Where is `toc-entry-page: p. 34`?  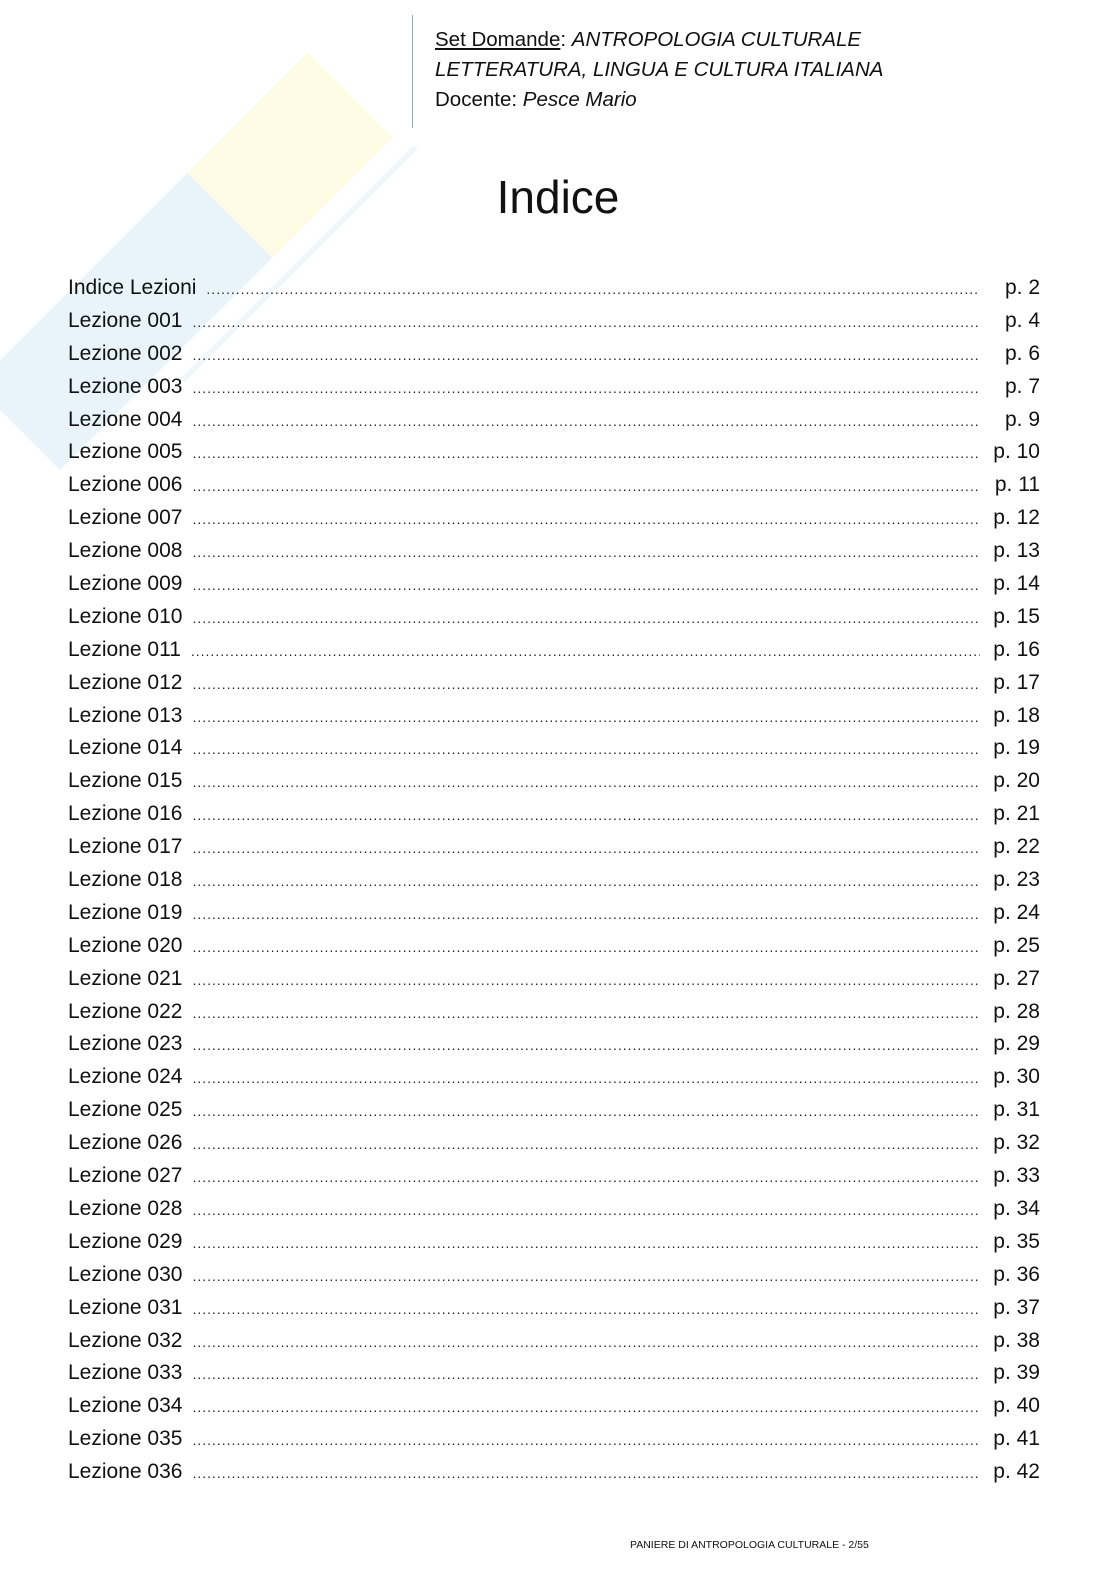 toc-entry-page: p. 34 is located at coordinates (1016, 1208).